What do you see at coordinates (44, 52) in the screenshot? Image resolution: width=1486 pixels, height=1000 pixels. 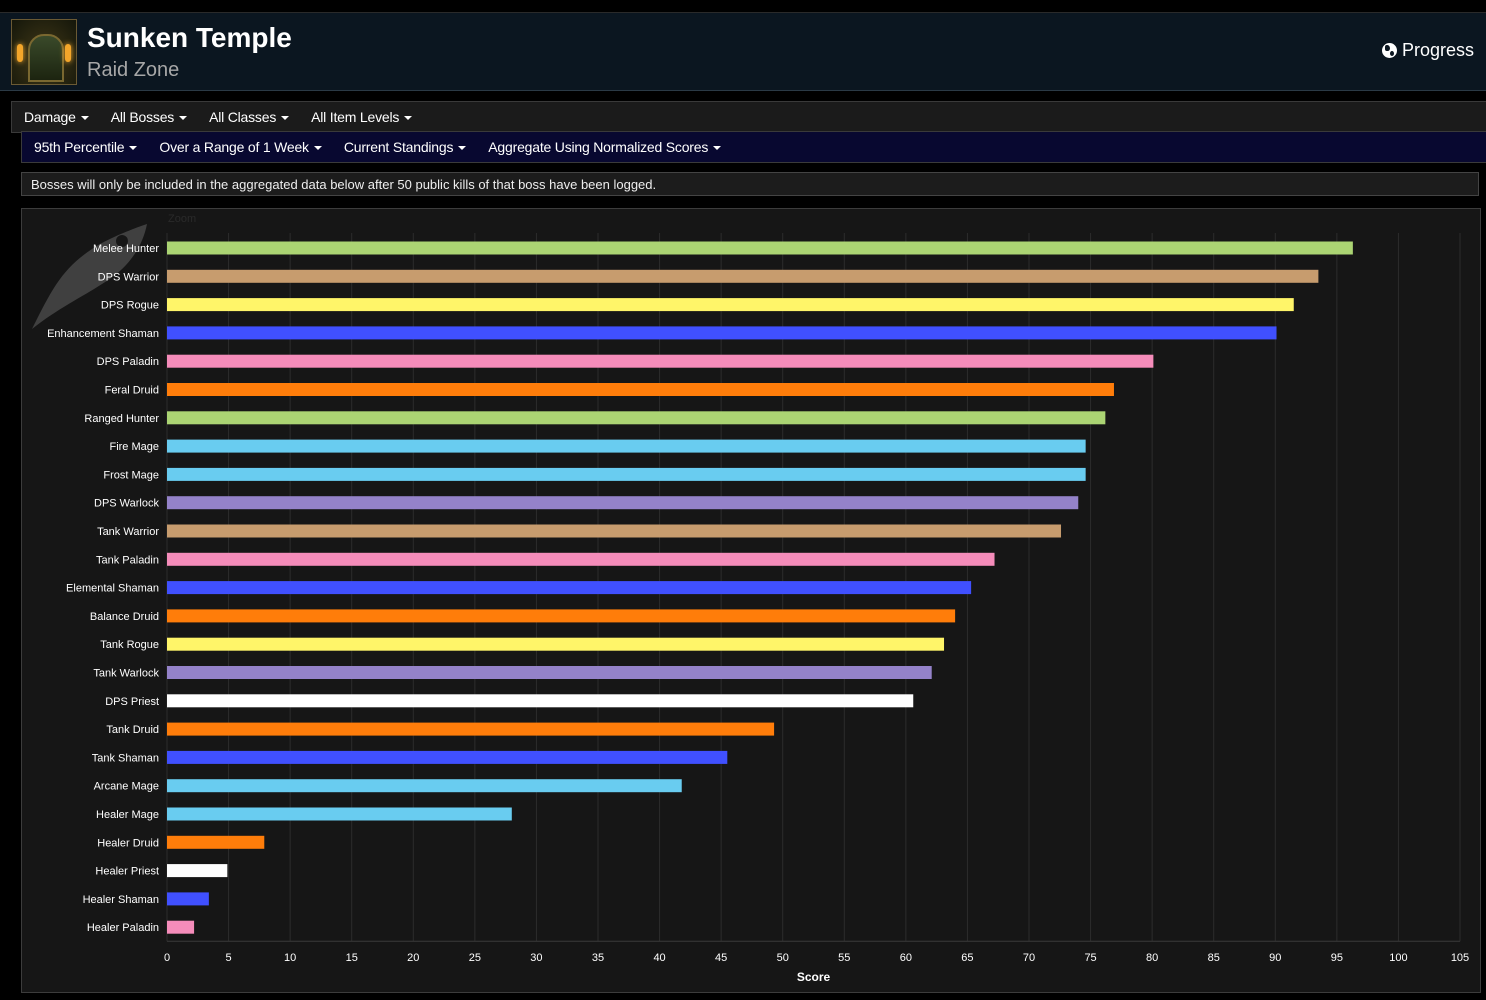 I see `zone-icon` at bounding box center [44, 52].